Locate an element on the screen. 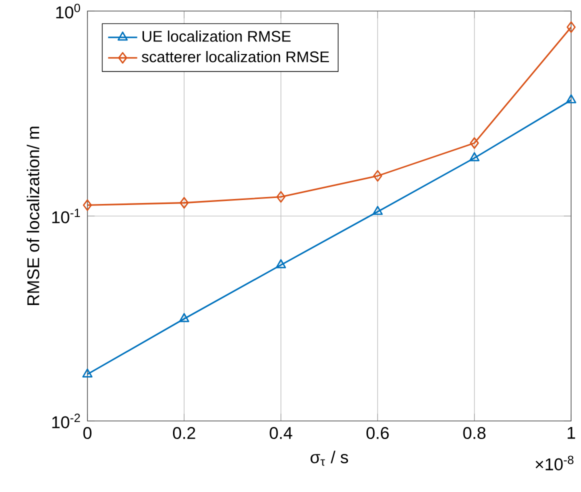  y-tick-label: 10$^{-1}$ is located at coordinates (66, 216).